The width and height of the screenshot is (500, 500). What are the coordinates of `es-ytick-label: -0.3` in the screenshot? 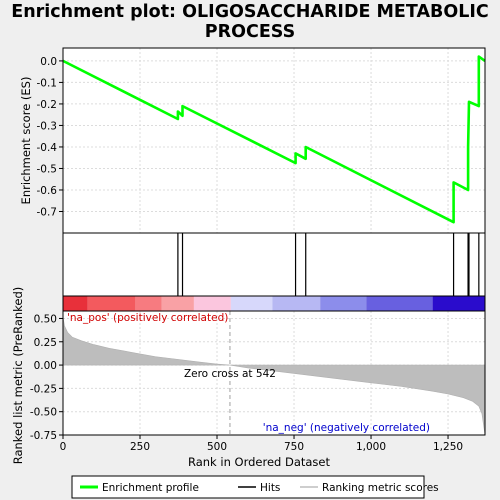 It's located at (47, 126).